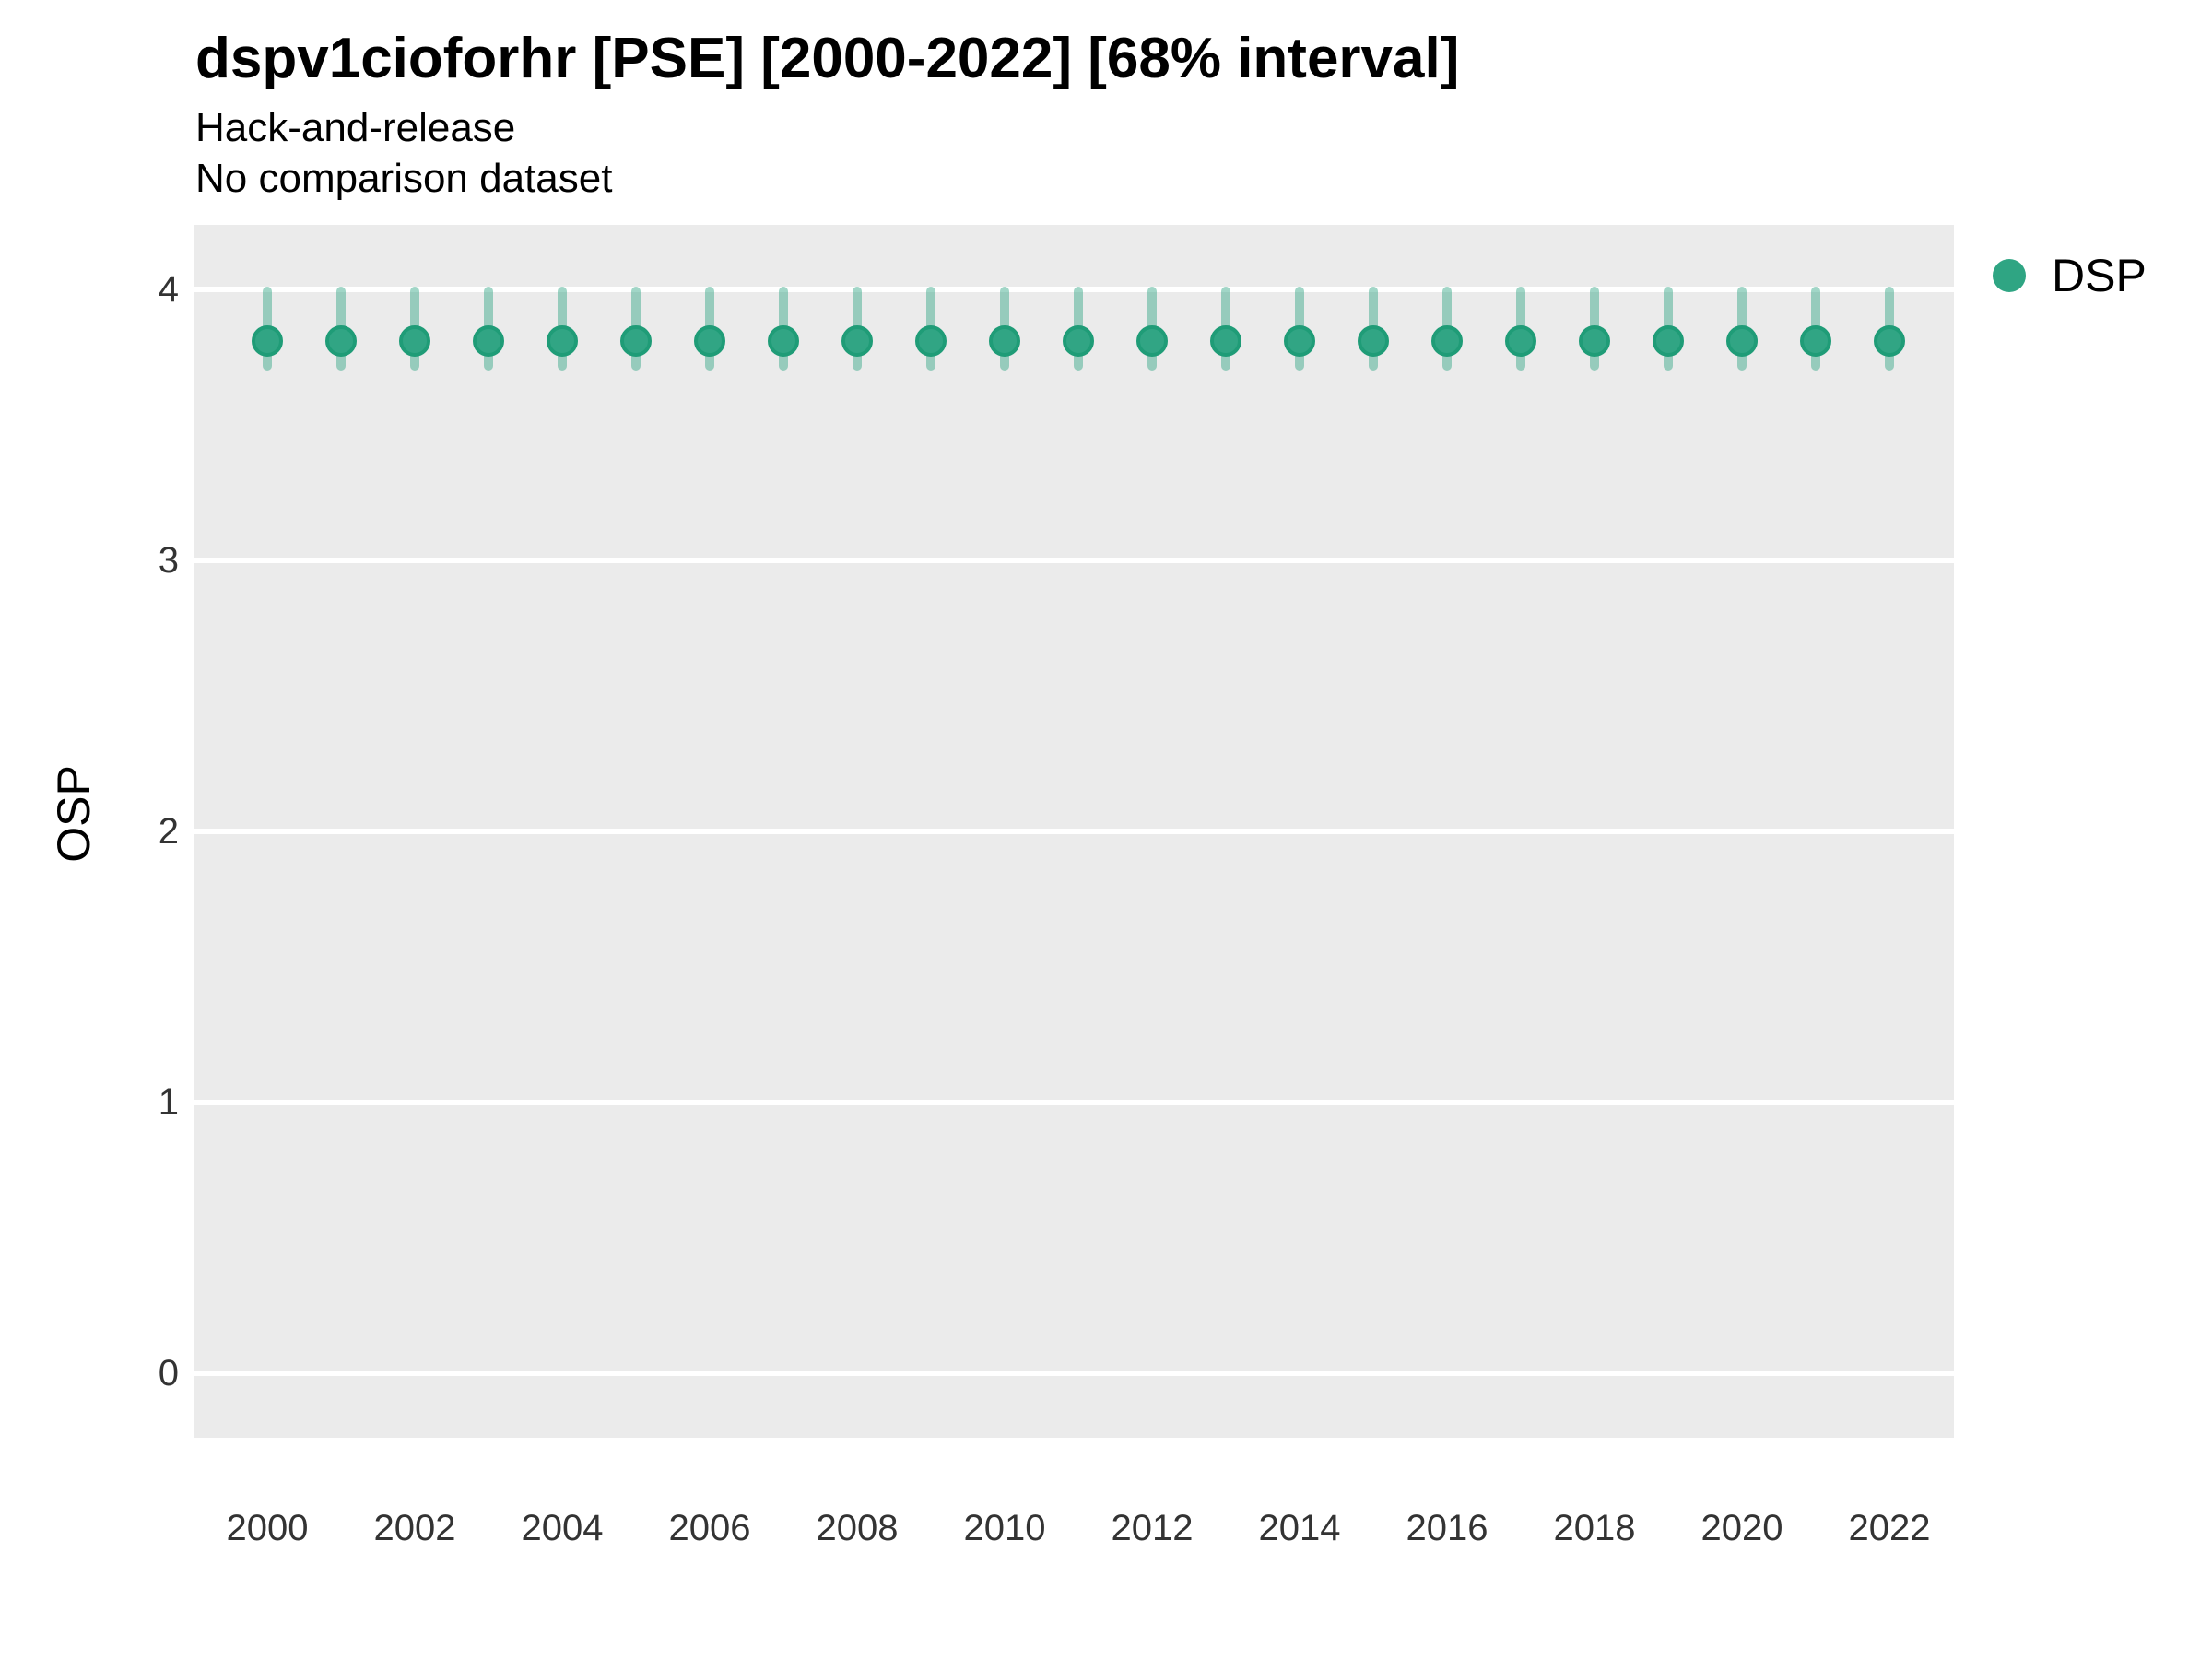 Image resolution: width=2212 pixels, height=1659 pixels. Describe the element at coordinates (168, 831) in the screenshot. I see `y-tick-label-2: 2` at that location.